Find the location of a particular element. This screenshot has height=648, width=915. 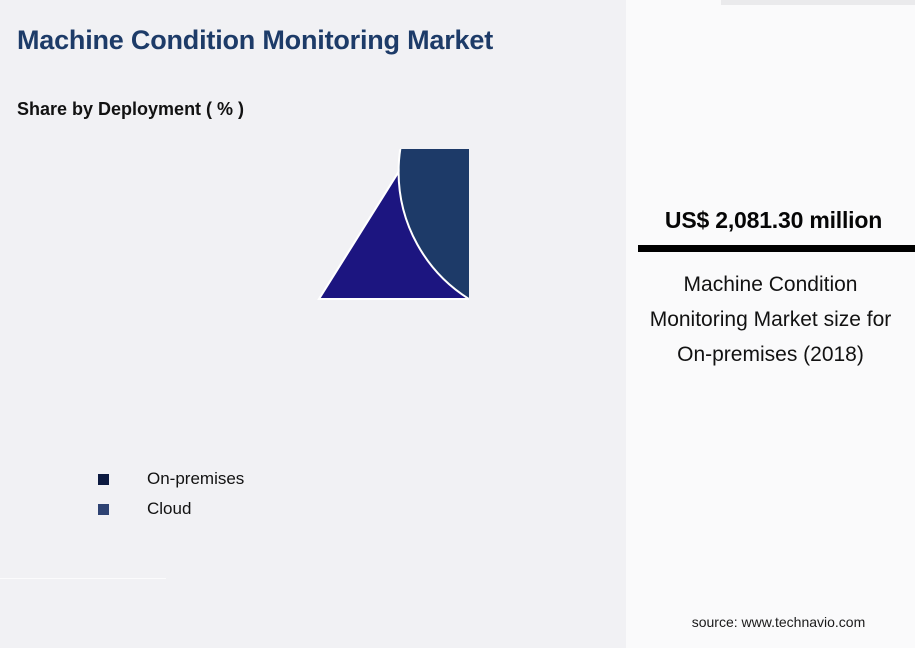

page-title: Machine Condition Monitoring Market is located at coordinates (255, 40).